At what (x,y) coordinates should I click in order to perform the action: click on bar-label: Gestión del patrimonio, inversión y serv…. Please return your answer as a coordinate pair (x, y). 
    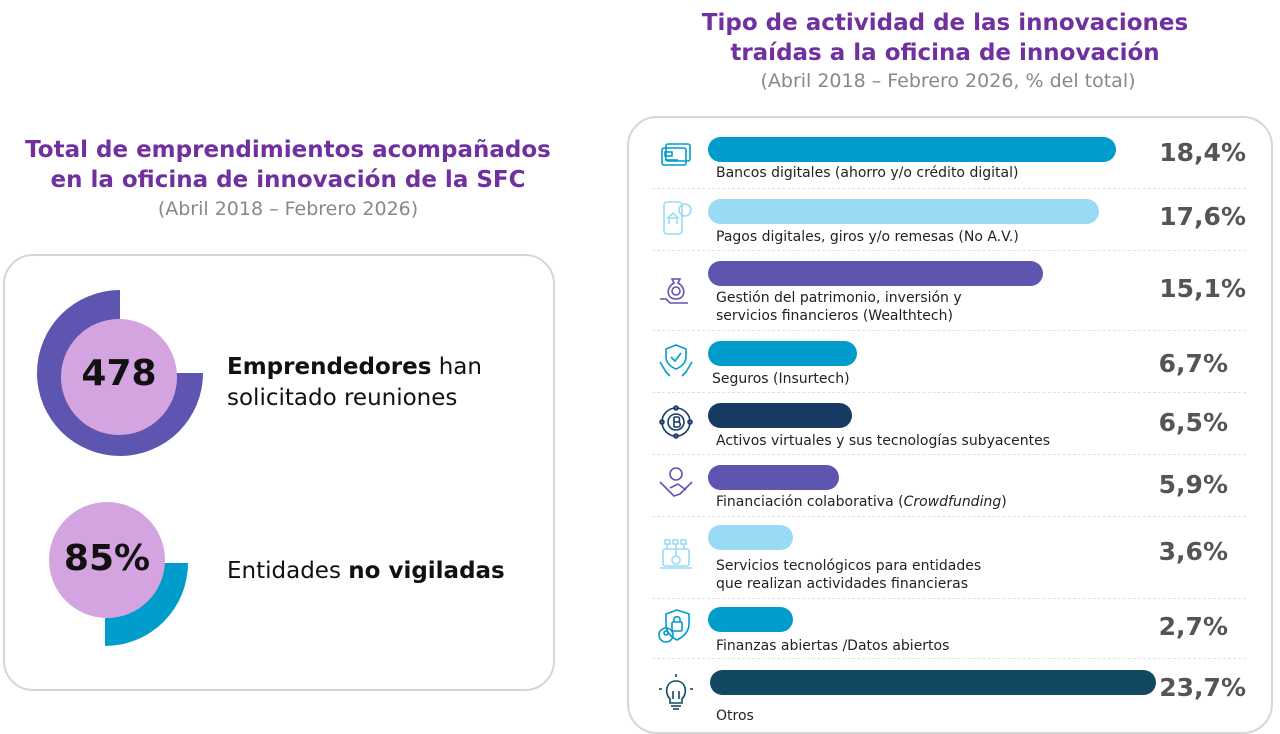
    Looking at the image, I should click on (839, 307).